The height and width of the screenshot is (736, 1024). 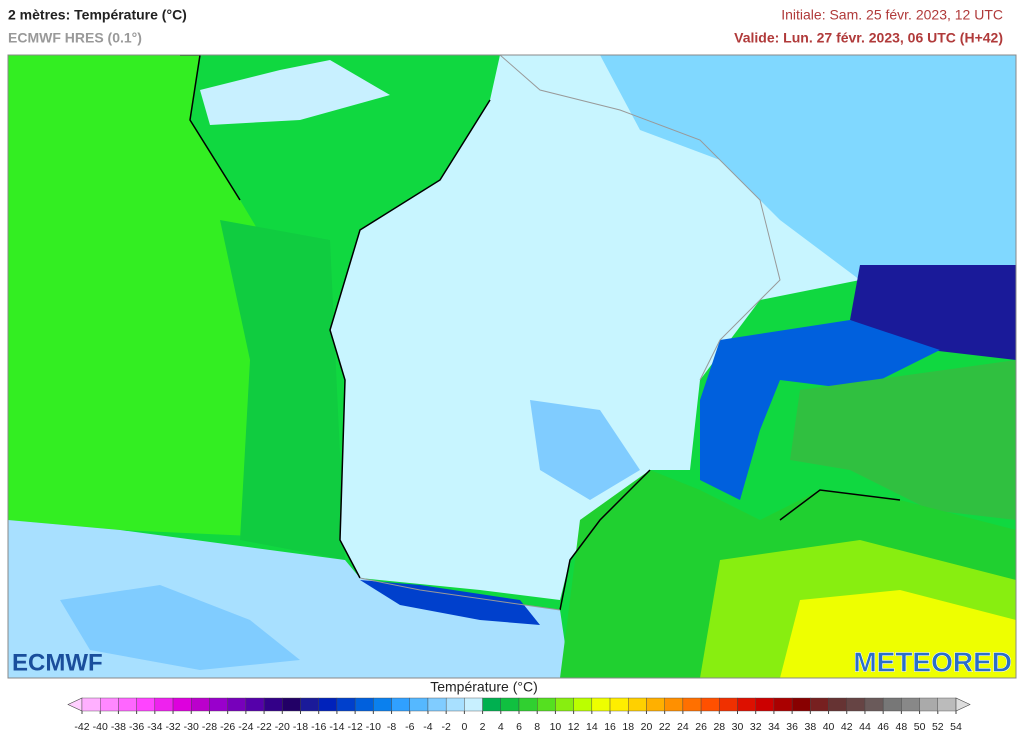 I want to click on tick-label: 36, so click(x=792, y=727).